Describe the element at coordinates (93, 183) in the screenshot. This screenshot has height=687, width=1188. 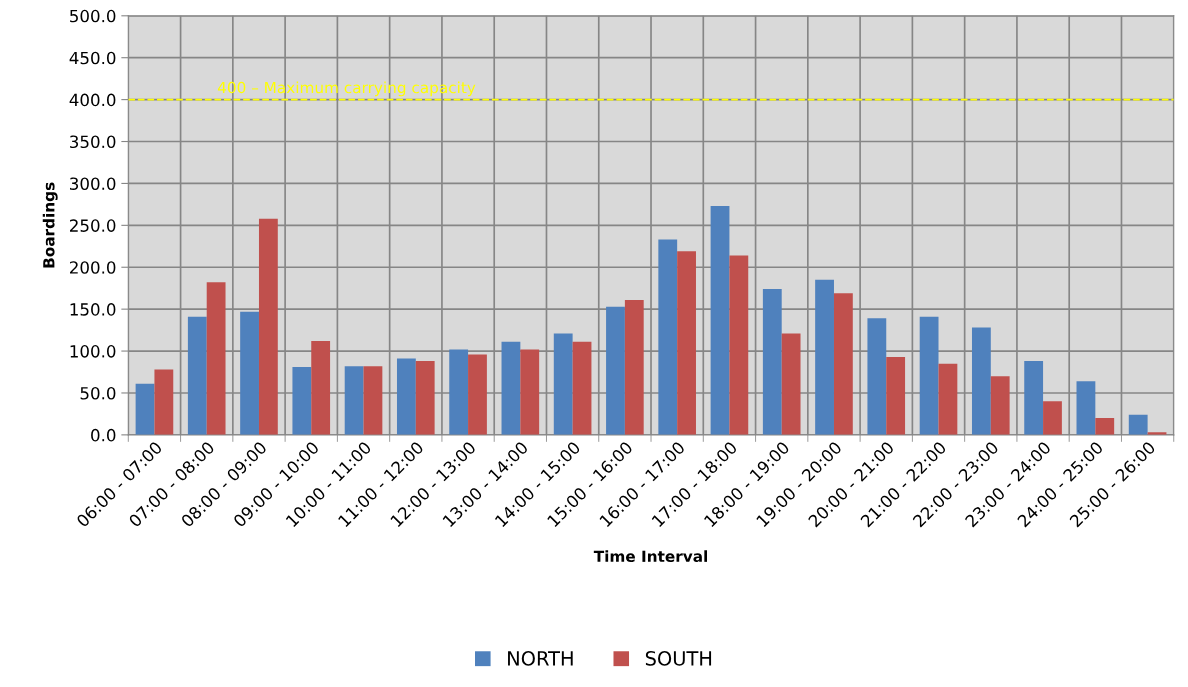
I see `y-tick-label: 300.0` at that location.